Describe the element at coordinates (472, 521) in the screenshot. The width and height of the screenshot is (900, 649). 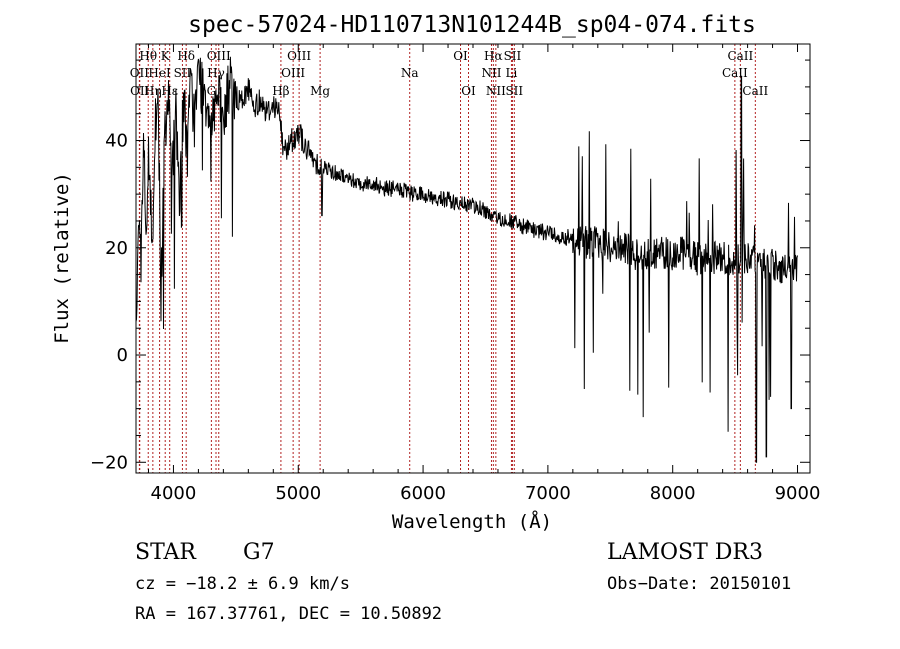
I see `x-axis-label: Wavelength (Å)` at that location.